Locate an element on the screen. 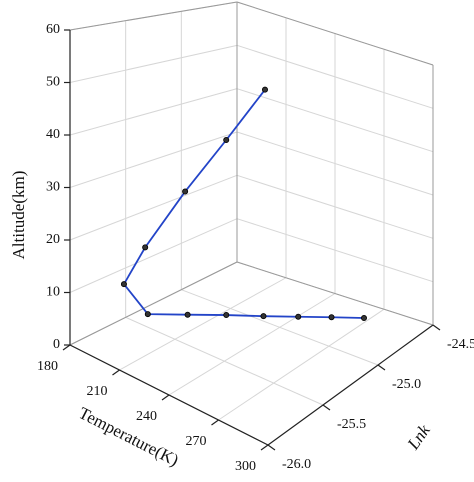 Image resolution: width=474 pixels, height=482 pixels. z-axis-label: Altitude(km) is located at coordinates (18, 215).